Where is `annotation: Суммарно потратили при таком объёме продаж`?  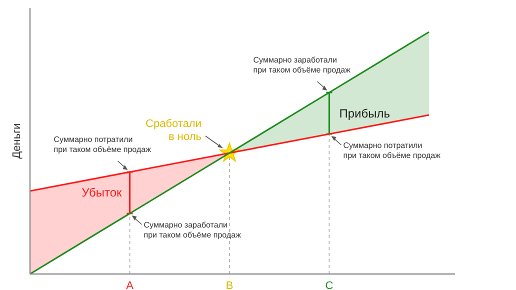
annotation: Суммарно потратили при таком объёме продаж is located at coordinates (392, 150).